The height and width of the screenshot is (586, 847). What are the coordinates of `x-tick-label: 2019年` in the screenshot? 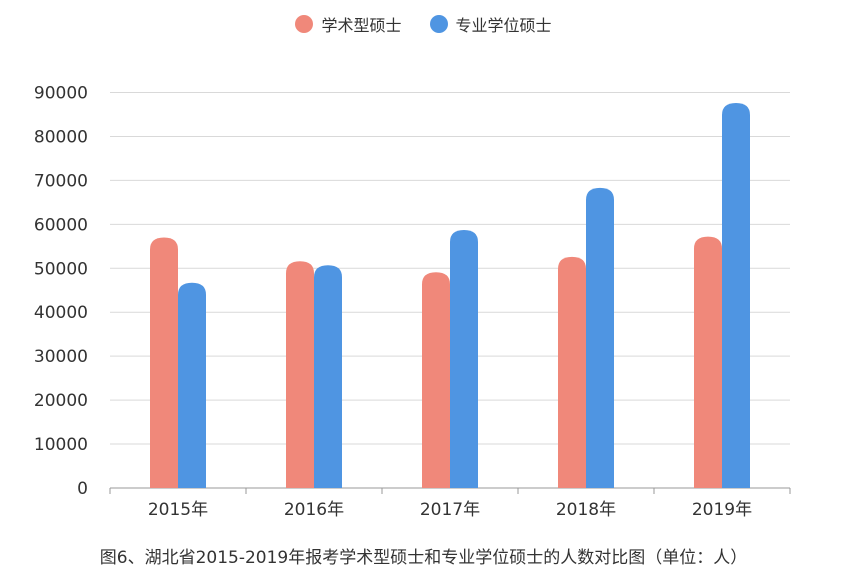 It's located at (722, 510).